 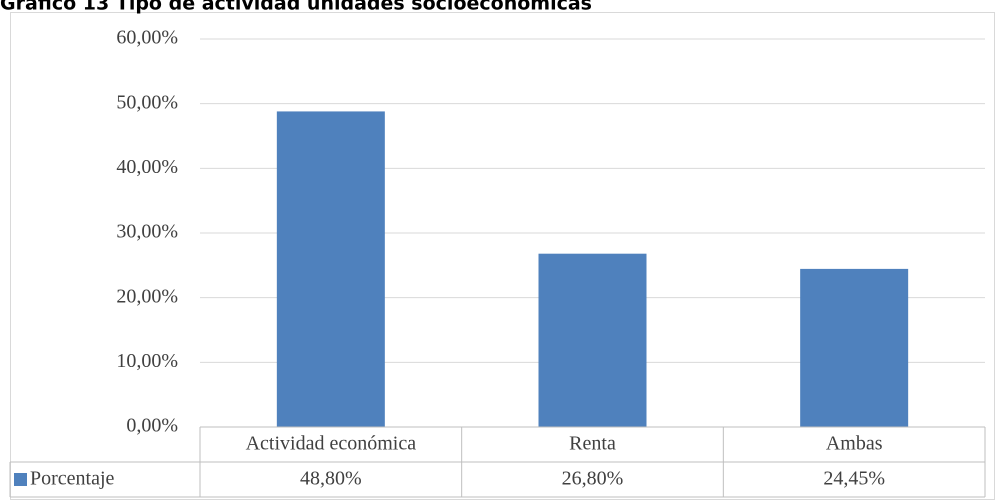 What do you see at coordinates (147, 361) in the screenshot?
I see `y-tick-label: 10,00%` at bounding box center [147, 361].